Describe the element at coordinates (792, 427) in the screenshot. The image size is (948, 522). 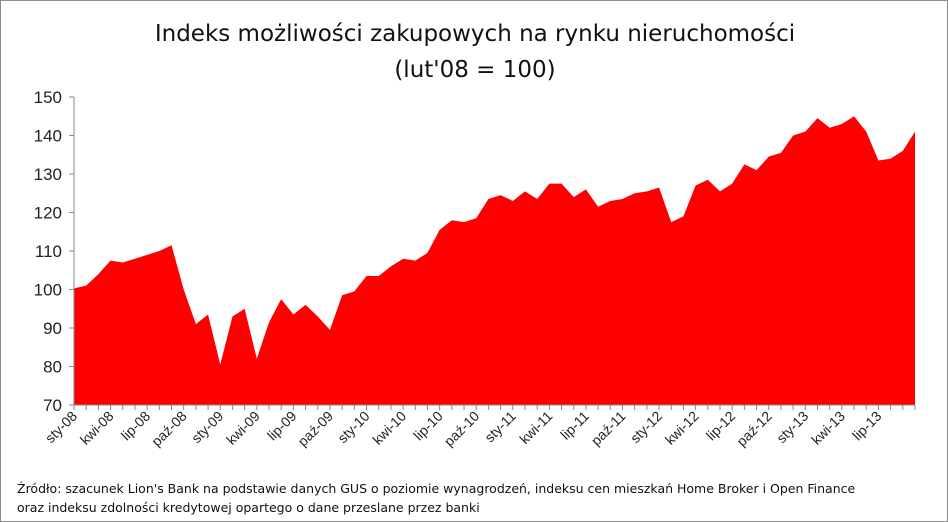
I see `x-tick-label: sty-13` at that location.